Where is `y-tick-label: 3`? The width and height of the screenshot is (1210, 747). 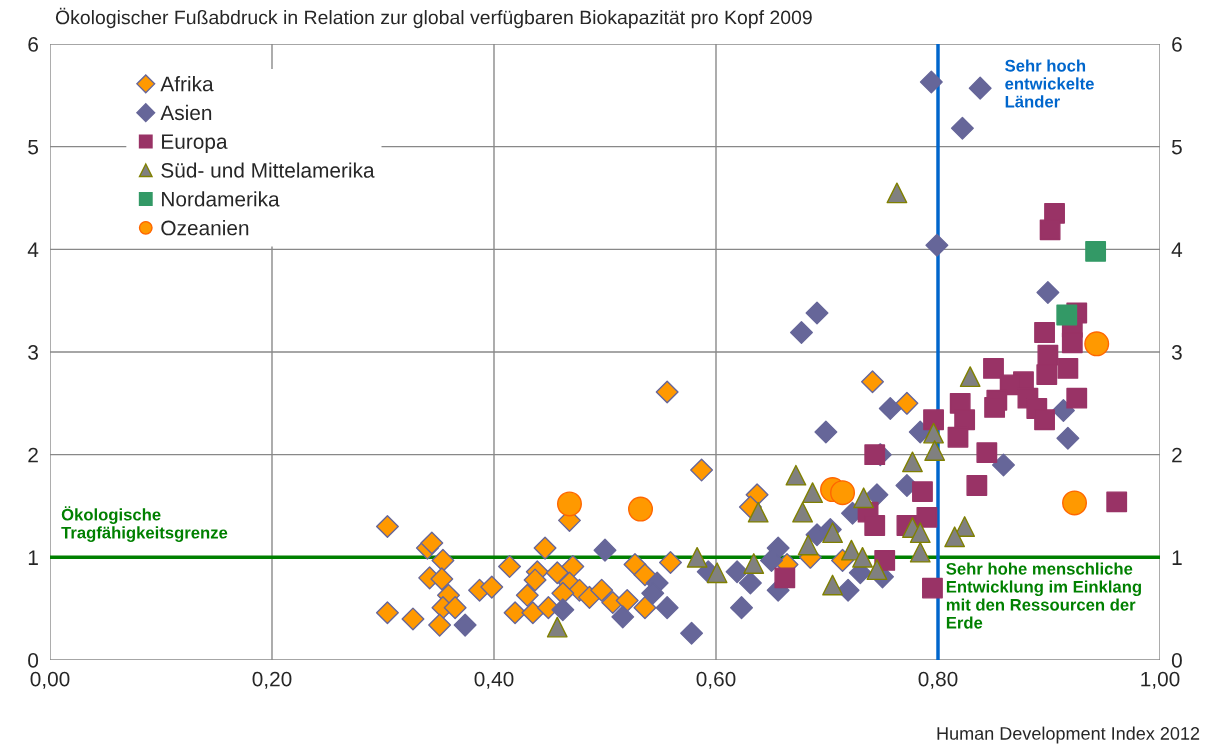
y-tick-label: 3 is located at coordinates (33, 352).